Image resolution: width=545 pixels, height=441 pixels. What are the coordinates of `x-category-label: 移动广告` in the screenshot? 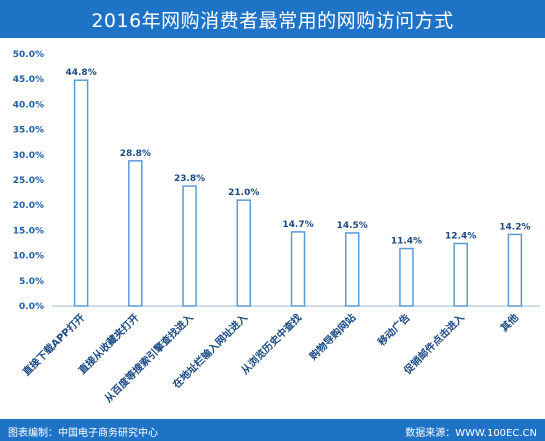 It's located at (393, 329).